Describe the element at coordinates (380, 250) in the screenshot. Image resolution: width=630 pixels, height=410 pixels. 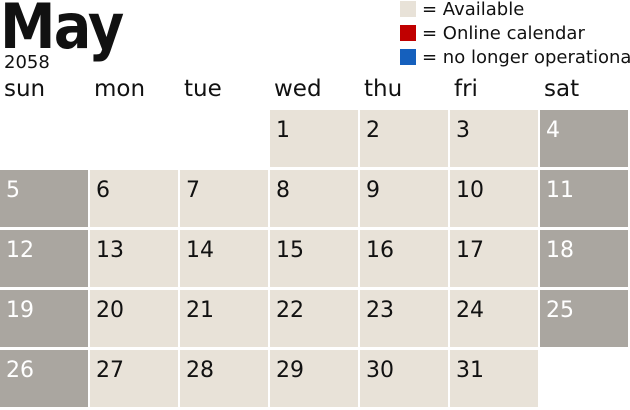
I see `day-number: 16` at that location.